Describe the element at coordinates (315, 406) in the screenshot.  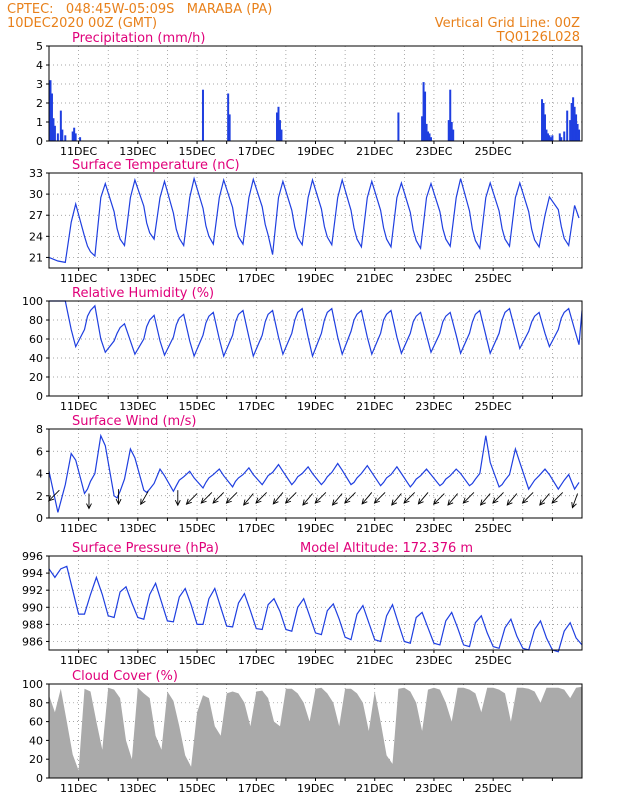
I see `x-tick-label: 19DEC` at that location.